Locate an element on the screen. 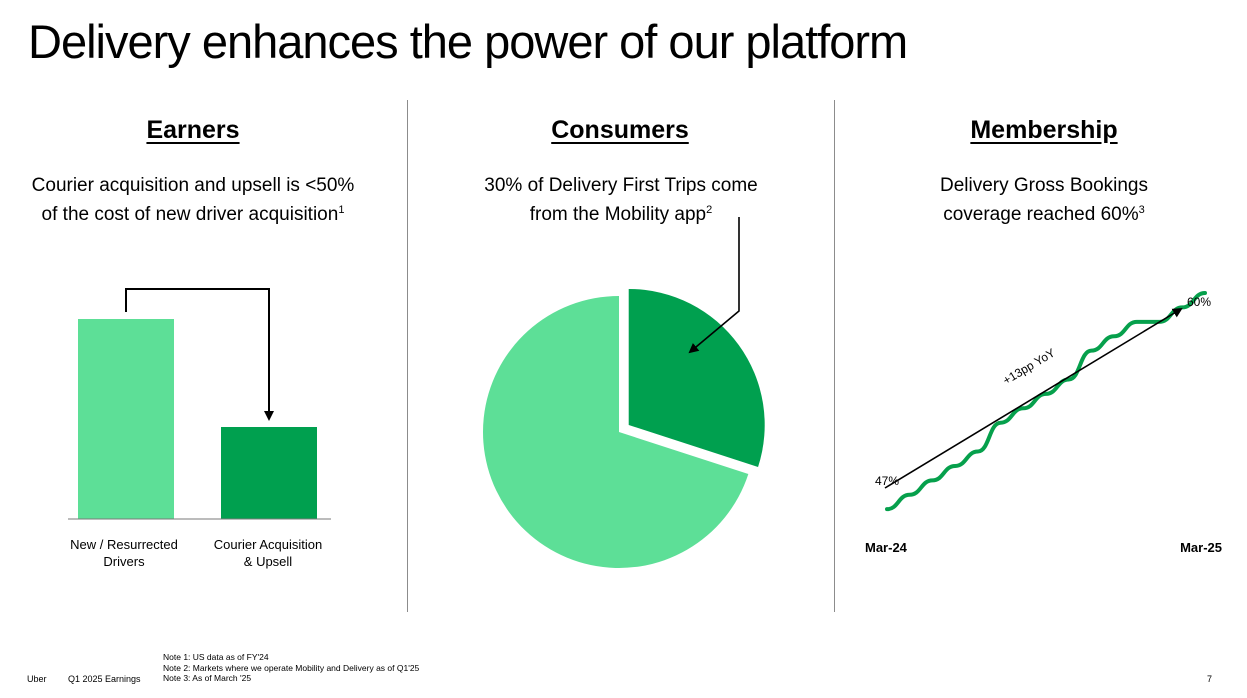  footer-report: Q1 2025 Earnings is located at coordinates (104, 679).